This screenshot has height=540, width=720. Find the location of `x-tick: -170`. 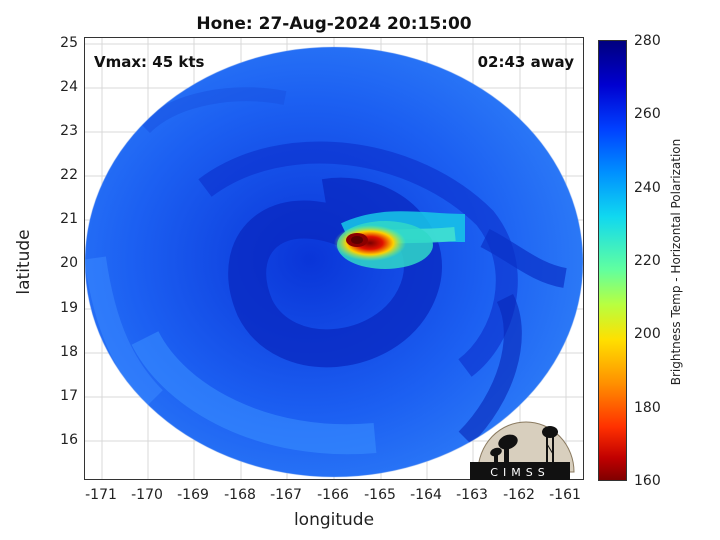

x-tick: -170 is located at coordinates (147, 495).